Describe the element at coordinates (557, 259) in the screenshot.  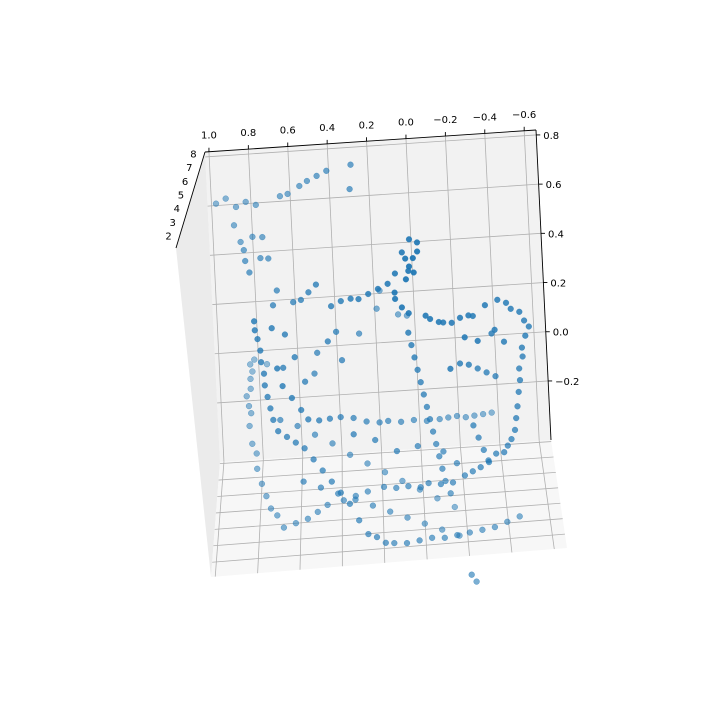
I see `z-tick-labels: 0.8 0.6 0.4 0.2 0.0 −0.2` at that location.